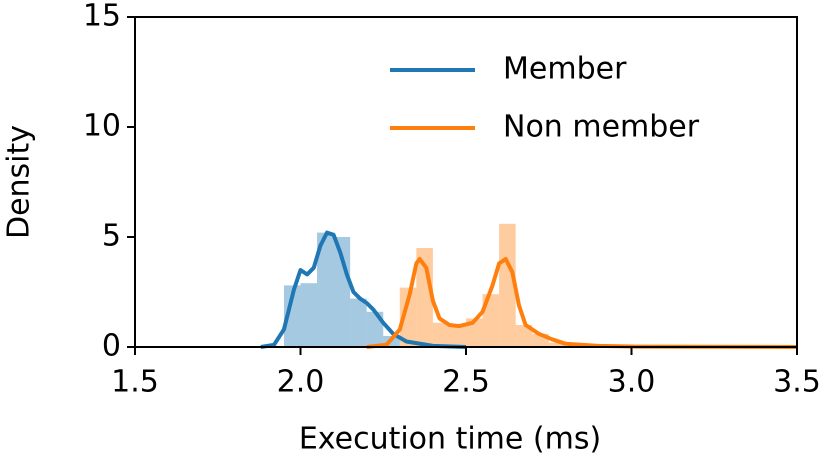 The image size is (830, 469). What do you see at coordinates (565, 69) in the screenshot?
I see `legend-label: Member` at bounding box center [565, 69].